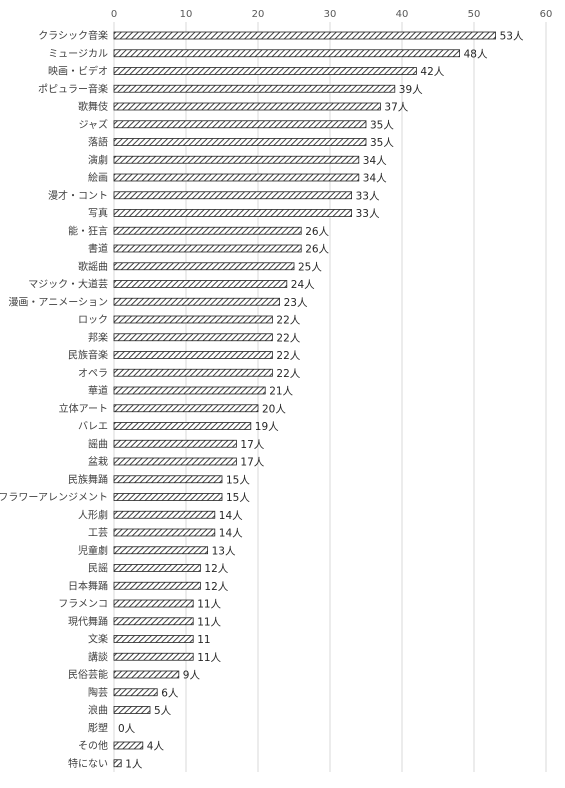 Image resolution: width=565 pixels, height=788 pixels. What do you see at coordinates (93, 373) in the screenshot?
I see `category-label: オペラ` at bounding box center [93, 373].